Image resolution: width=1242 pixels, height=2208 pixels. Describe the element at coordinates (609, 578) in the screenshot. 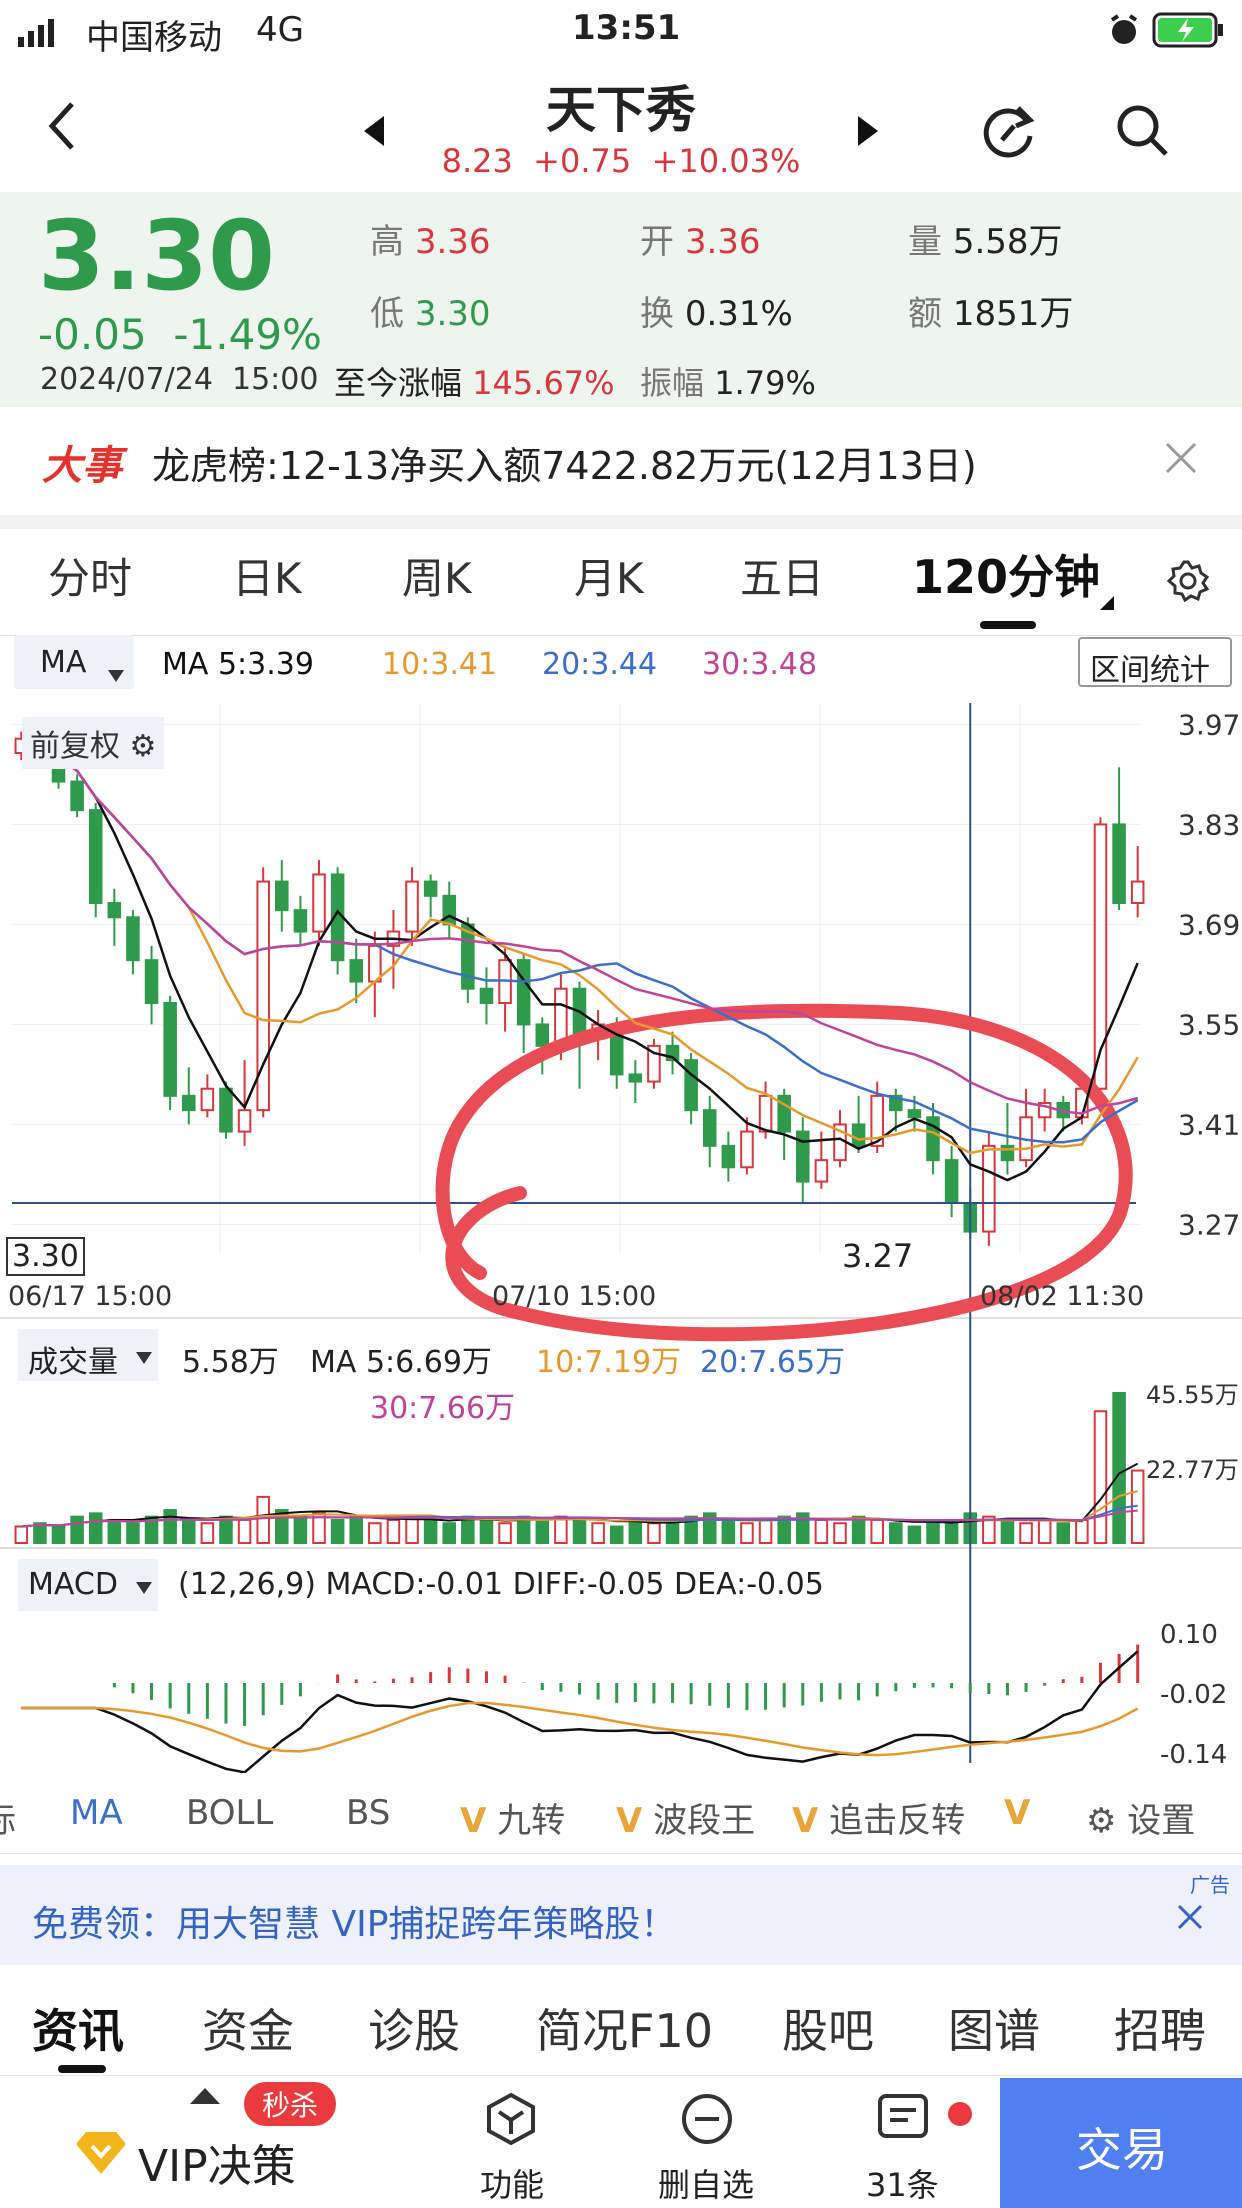

I see `tab-monthly: 月K` at that location.